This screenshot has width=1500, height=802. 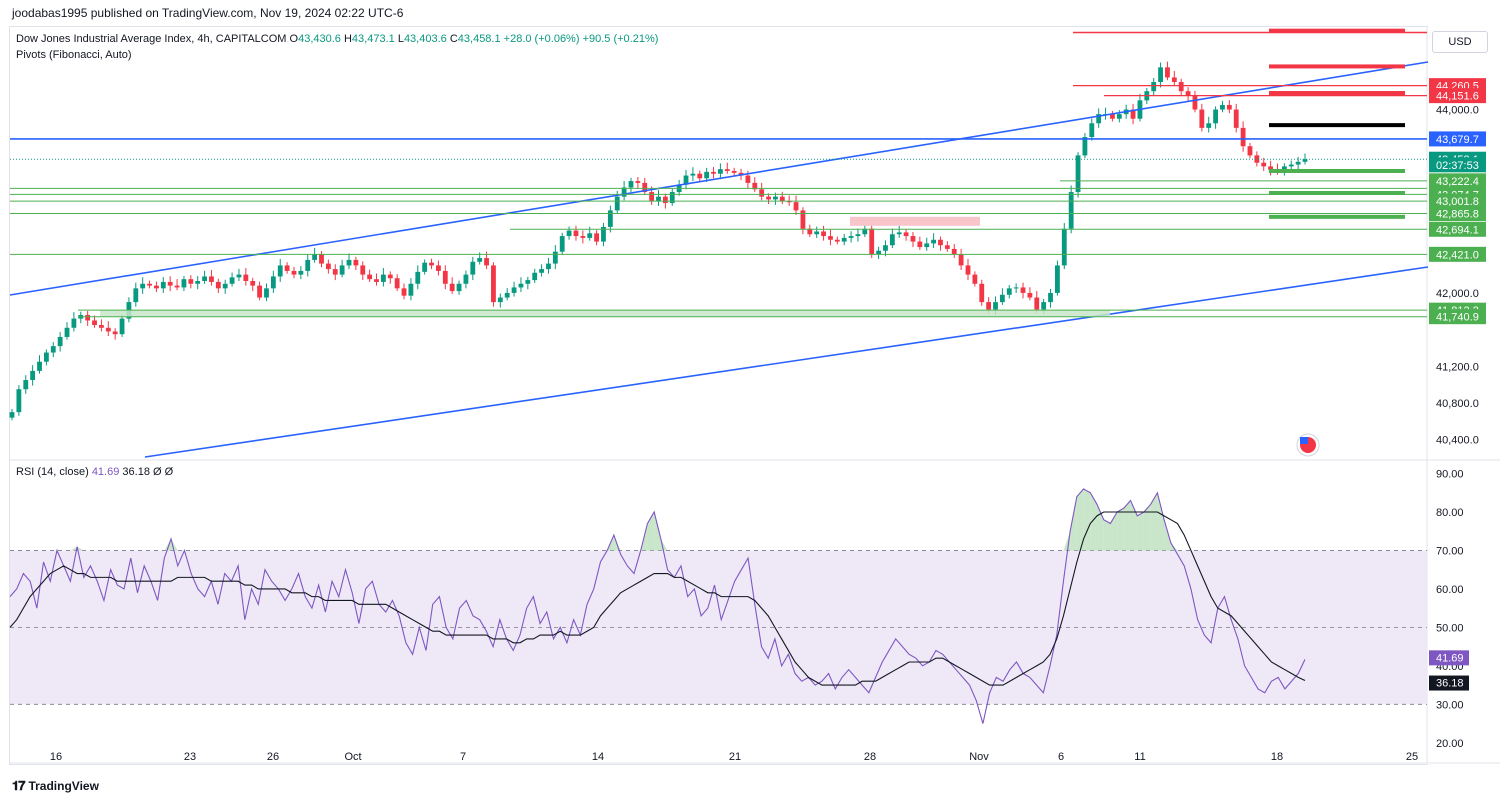 What do you see at coordinates (1450, 590) in the screenshot?
I see `rsi-tick-label: 60.00` at bounding box center [1450, 590].